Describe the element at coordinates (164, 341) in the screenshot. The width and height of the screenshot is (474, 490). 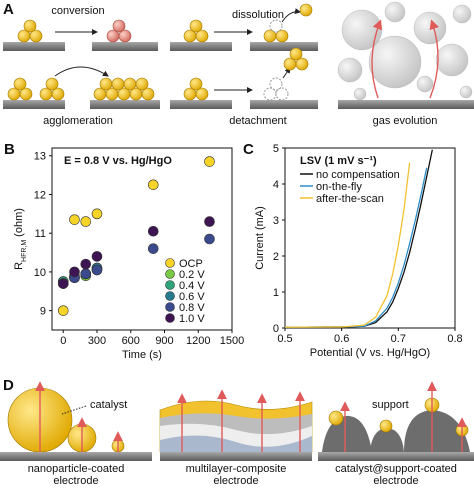
I see `x-tick-label: 900` at that location.